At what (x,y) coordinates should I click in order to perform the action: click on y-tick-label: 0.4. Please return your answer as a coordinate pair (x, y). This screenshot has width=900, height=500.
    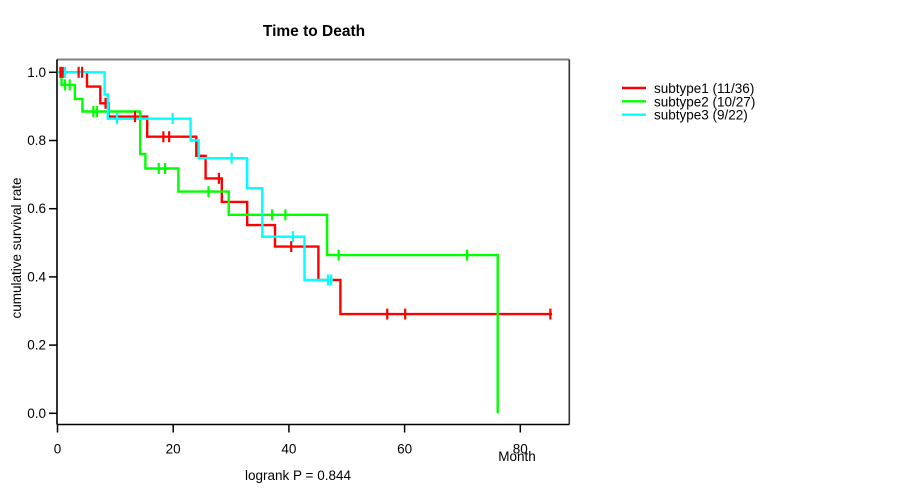
    Looking at the image, I should click on (36, 276).